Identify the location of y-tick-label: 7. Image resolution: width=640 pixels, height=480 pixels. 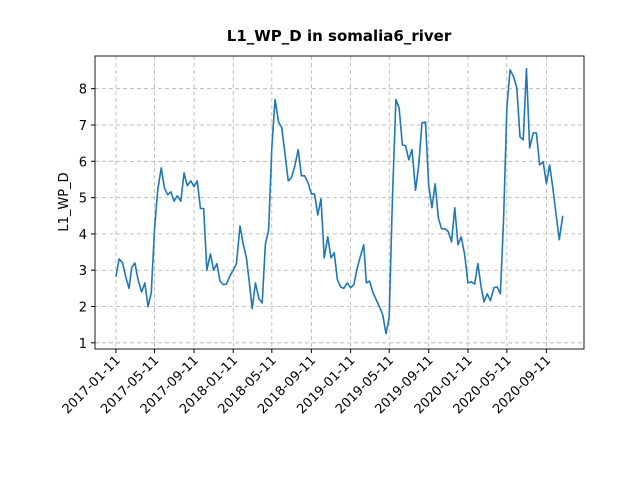
(83, 126).